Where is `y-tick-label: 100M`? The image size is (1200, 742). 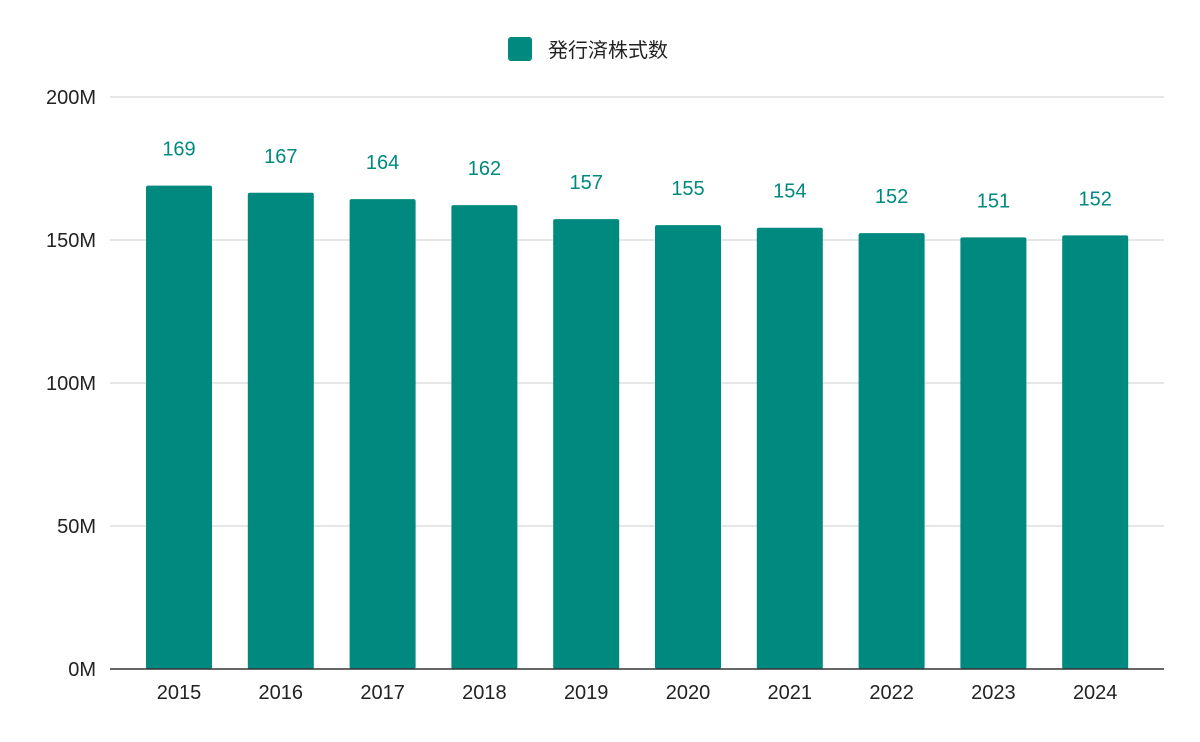
y-tick-label: 100M is located at coordinates (71, 384).